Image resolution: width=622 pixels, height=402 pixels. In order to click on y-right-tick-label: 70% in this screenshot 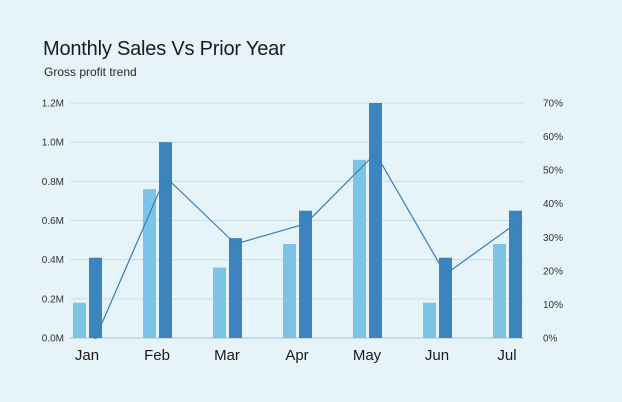, I will do `click(553, 104)`.